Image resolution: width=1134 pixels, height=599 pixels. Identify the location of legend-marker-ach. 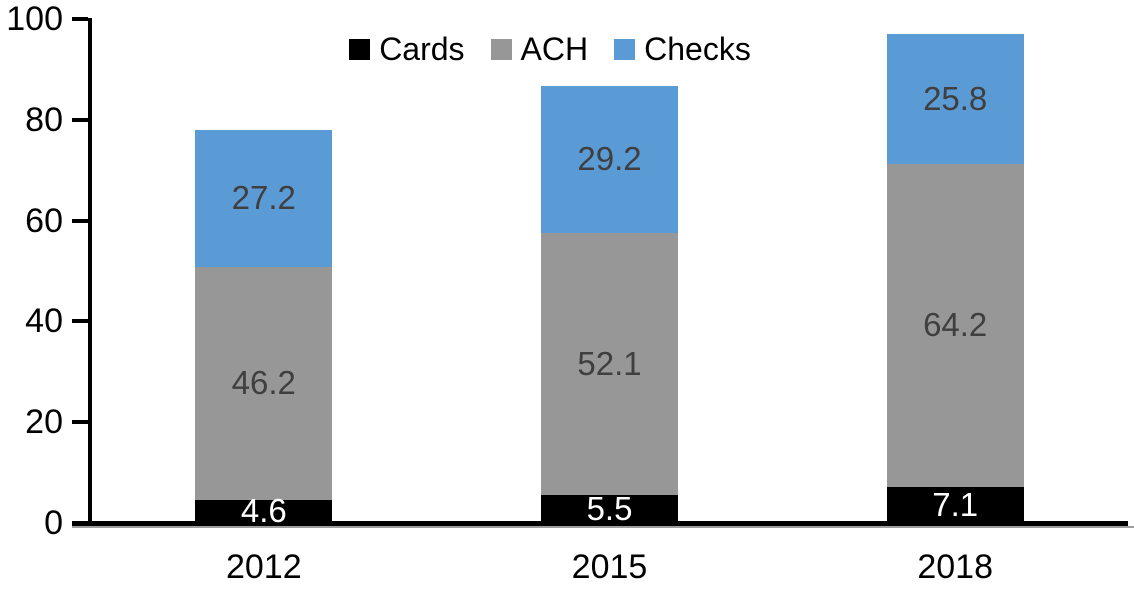
(501, 49).